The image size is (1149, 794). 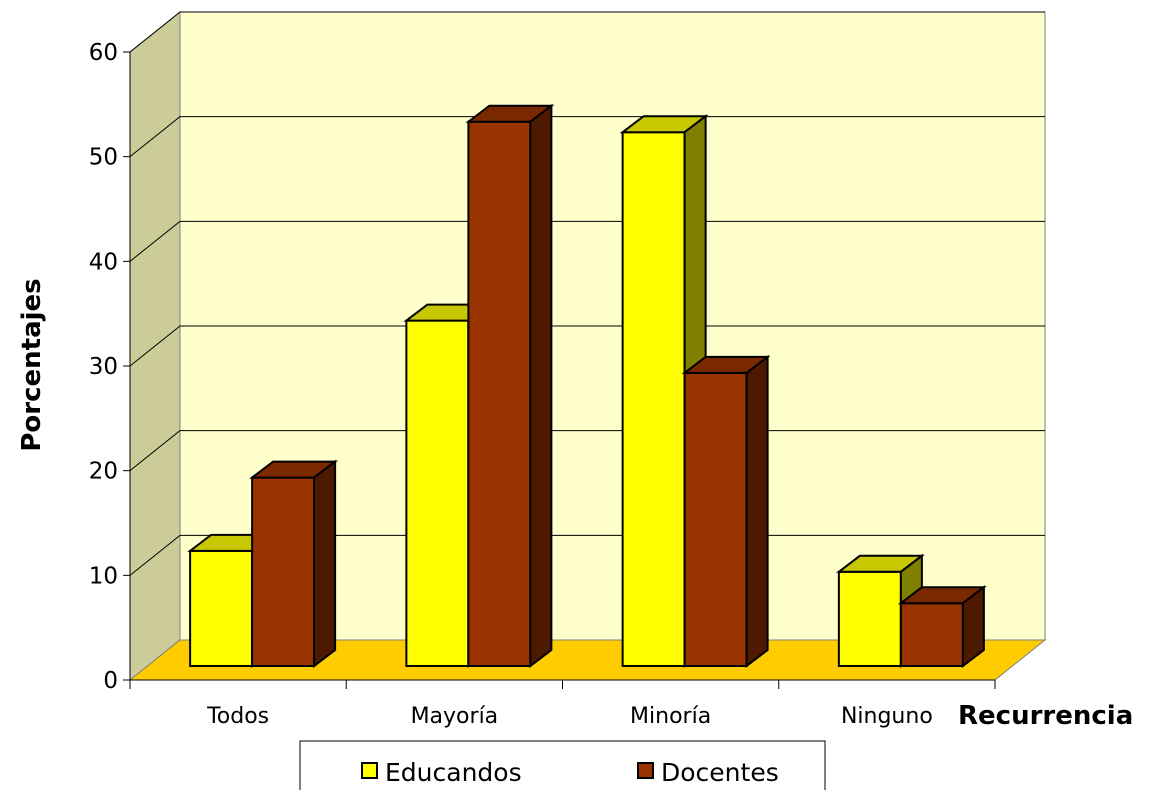 What do you see at coordinates (237, 716) in the screenshot?
I see `x-tick-label: Todos` at bounding box center [237, 716].